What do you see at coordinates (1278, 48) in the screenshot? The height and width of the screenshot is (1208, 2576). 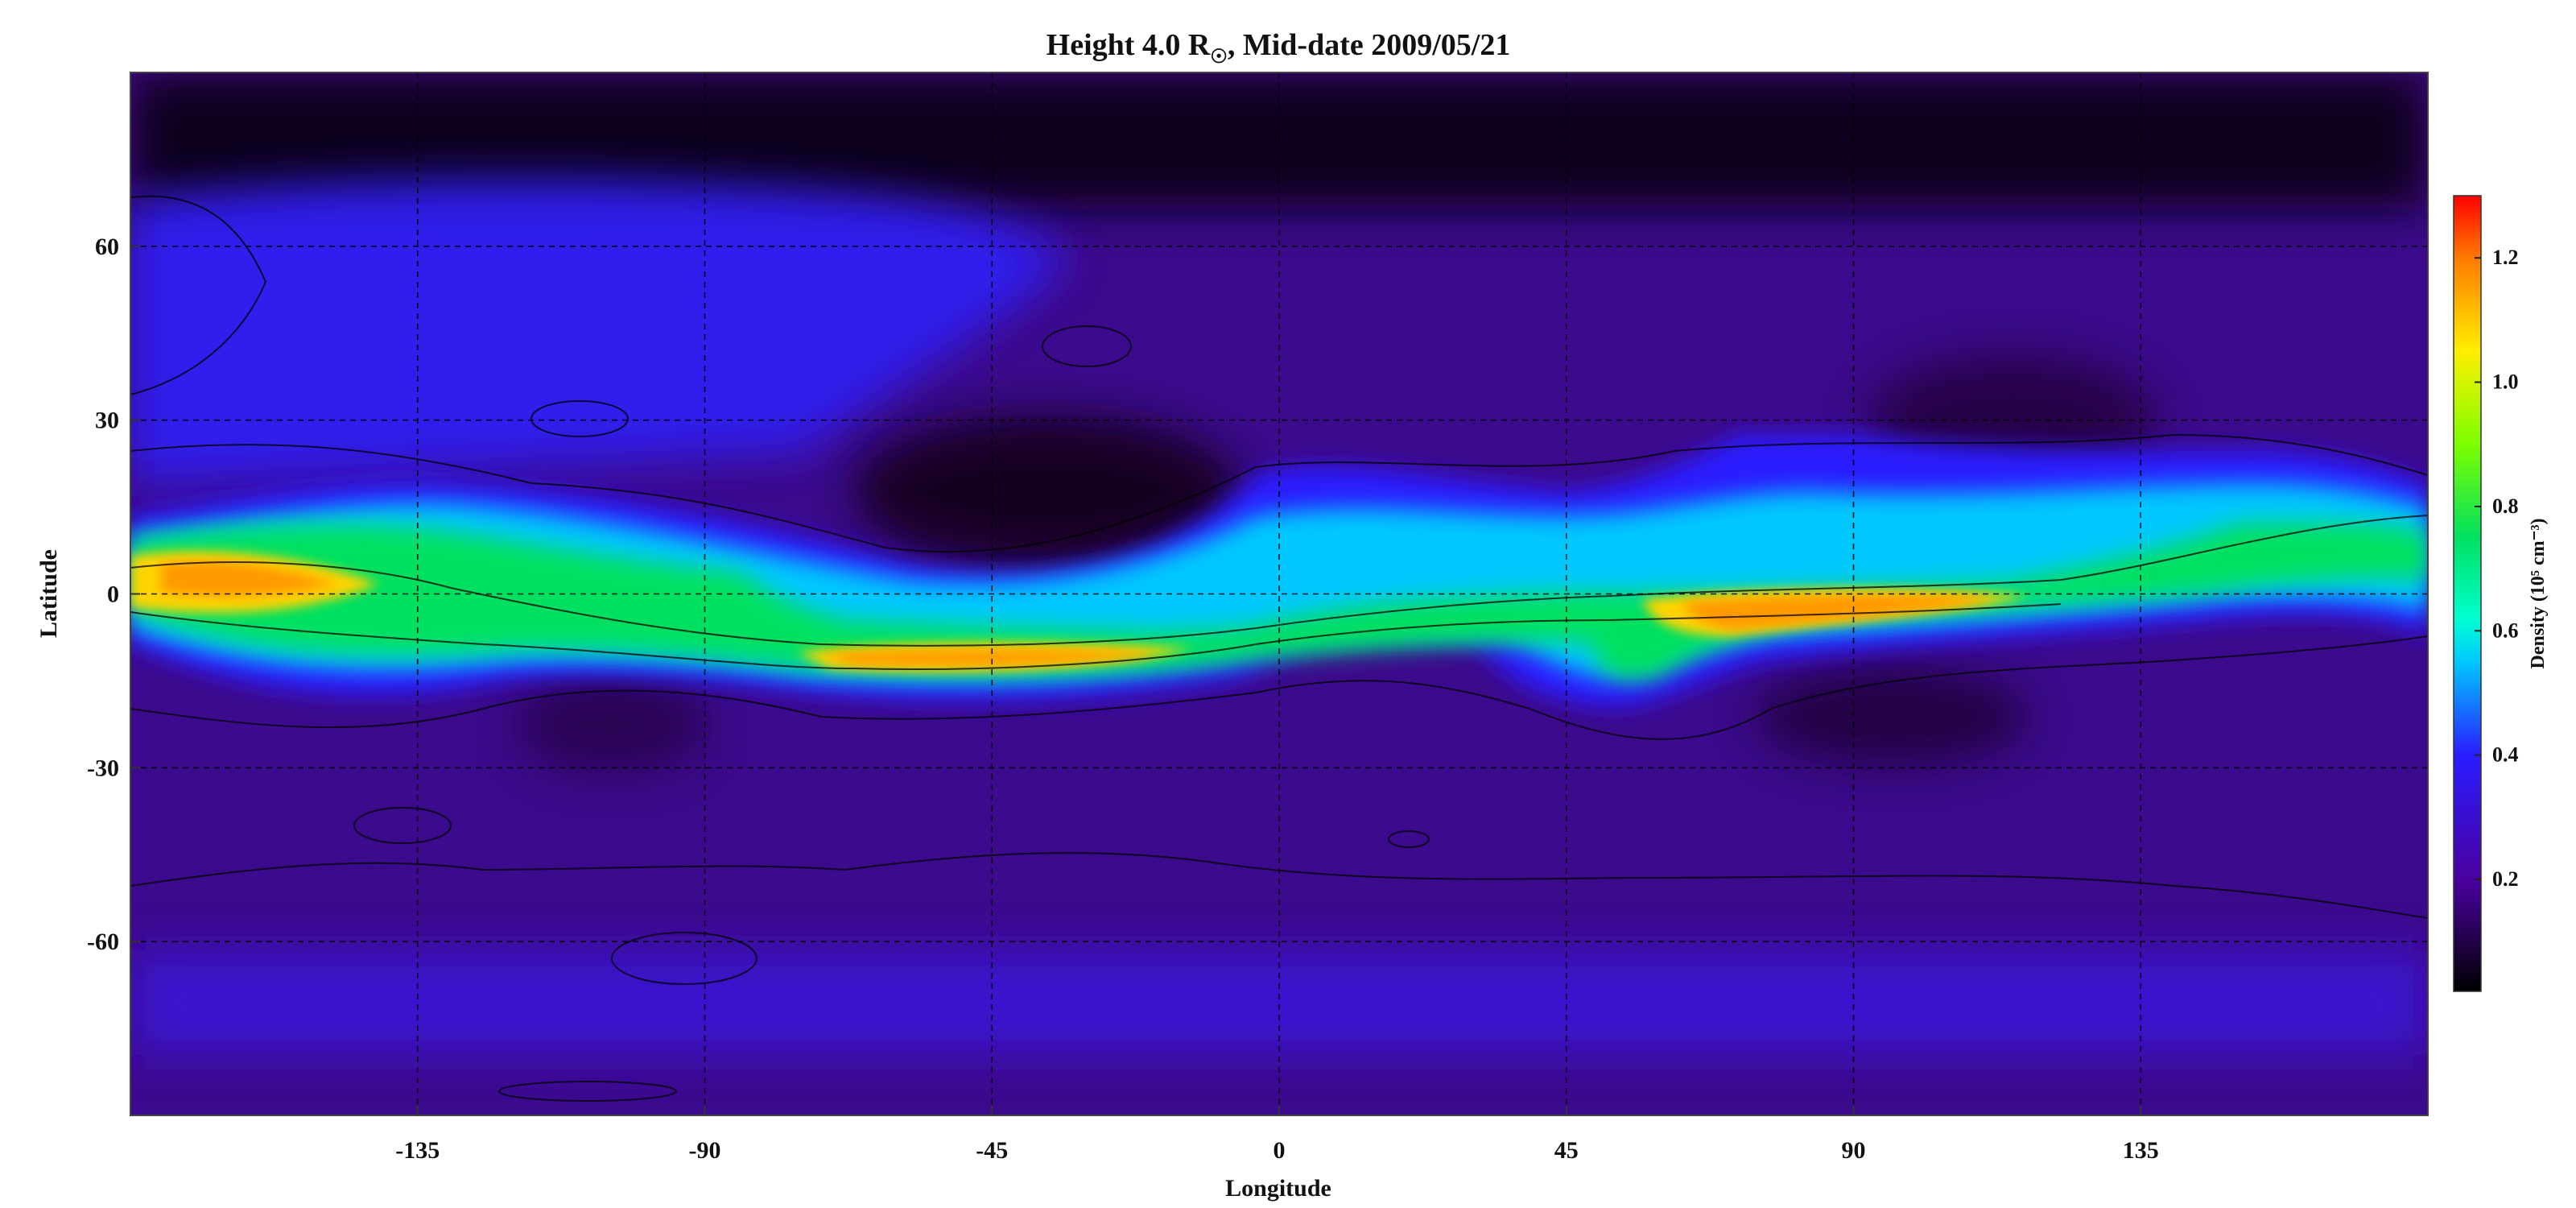 I see `chart-title: Height 4.0 R☉, Mid-date 2009/05/21` at bounding box center [1278, 48].